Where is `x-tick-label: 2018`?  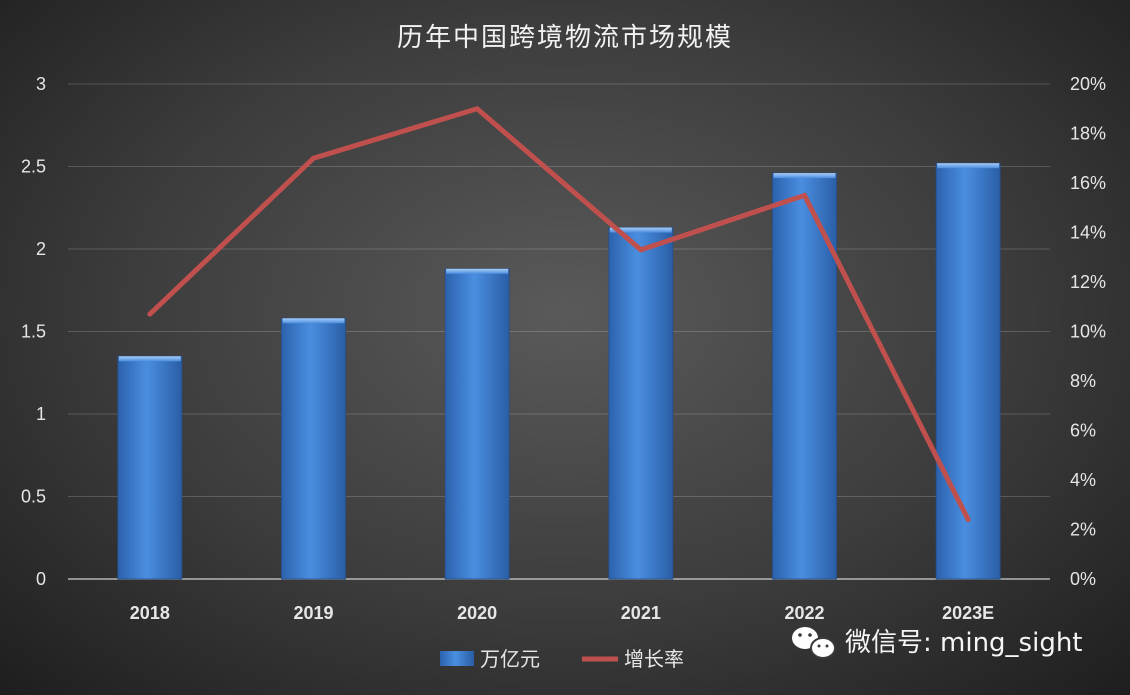
x-tick-label: 2018 is located at coordinates (150, 613).